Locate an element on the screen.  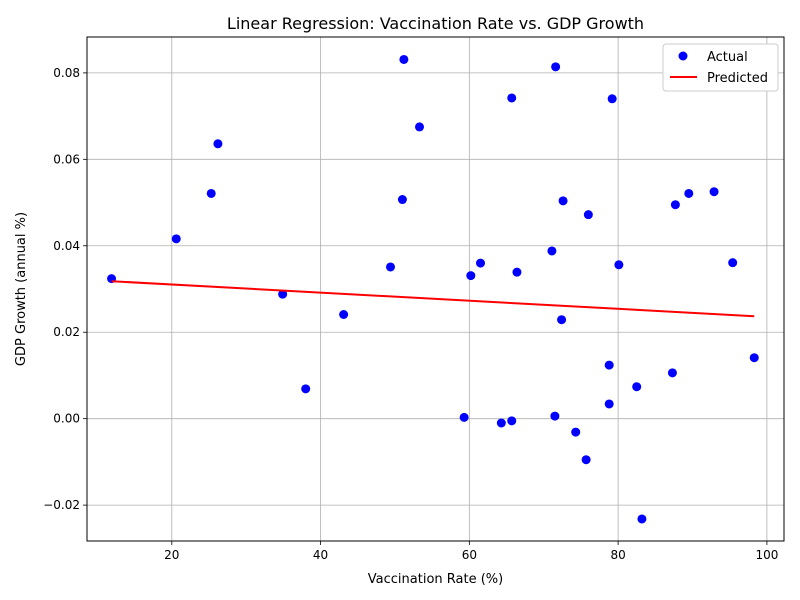
x-tick-label: 60 is located at coordinates (469, 555).